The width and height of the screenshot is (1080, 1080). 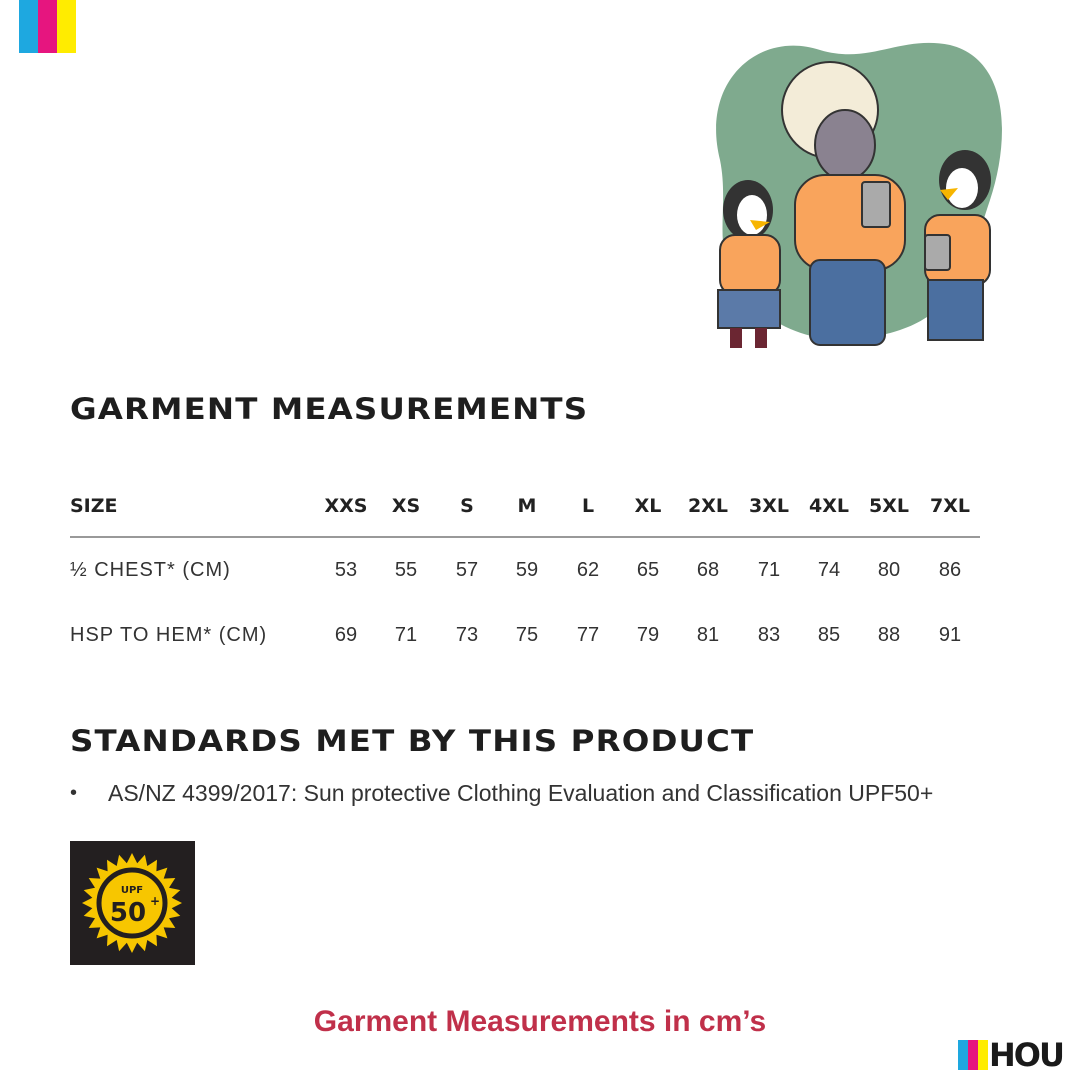 What do you see at coordinates (859, 195) in the screenshot?
I see `mascot-illustration` at bounding box center [859, 195].